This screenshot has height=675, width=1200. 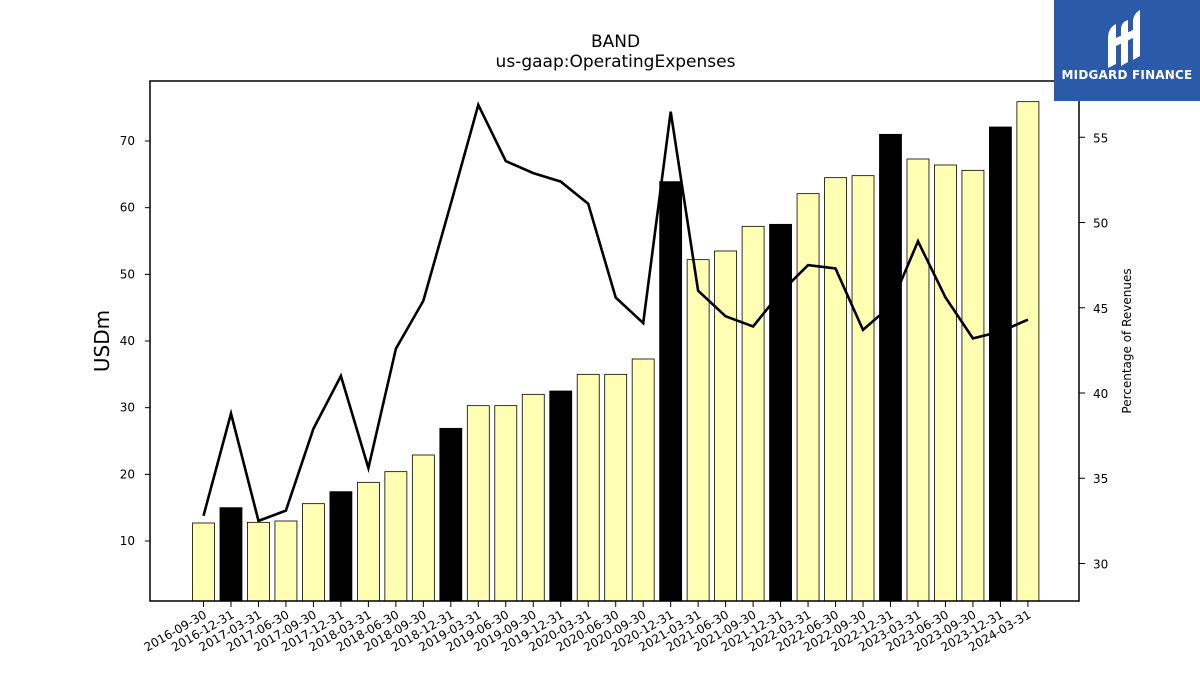 What do you see at coordinates (1100, 479) in the screenshot?
I see `y2-tick-label: 35` at bounding box center [1100, 479].